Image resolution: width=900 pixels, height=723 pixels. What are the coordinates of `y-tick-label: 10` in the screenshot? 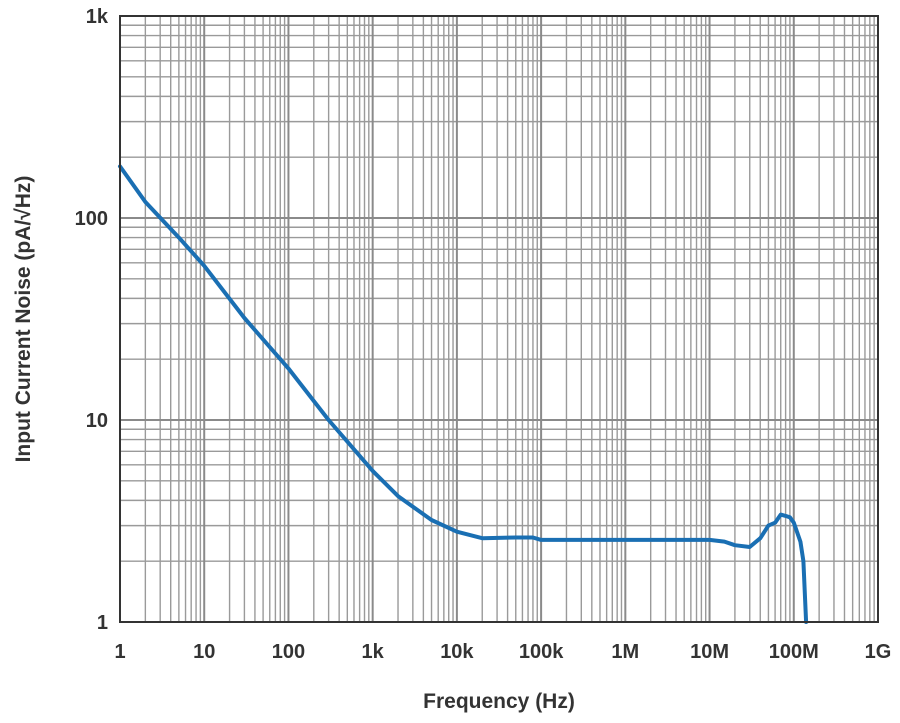 It's located at (97, 421).